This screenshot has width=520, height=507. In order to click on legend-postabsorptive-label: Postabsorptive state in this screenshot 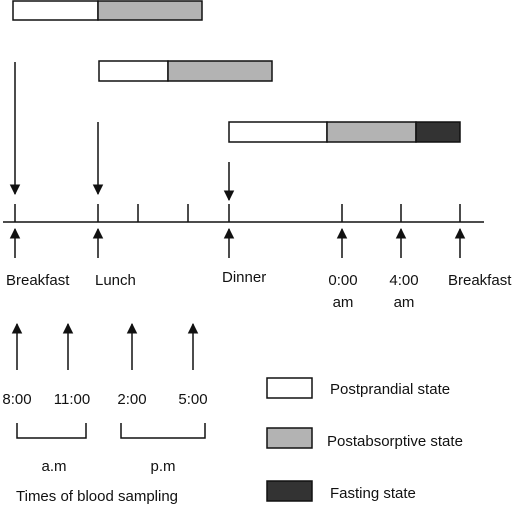, I will do `click(395, 441)`.